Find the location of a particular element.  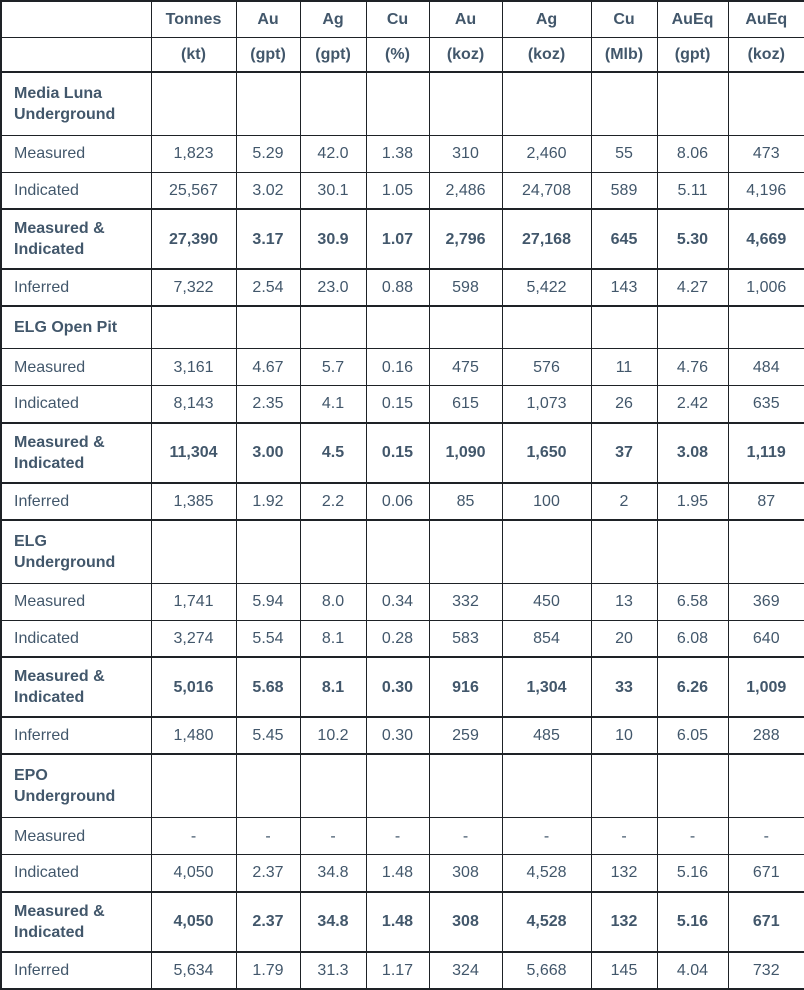

value-cell: 2.2 is located at coordinates (333, 501).